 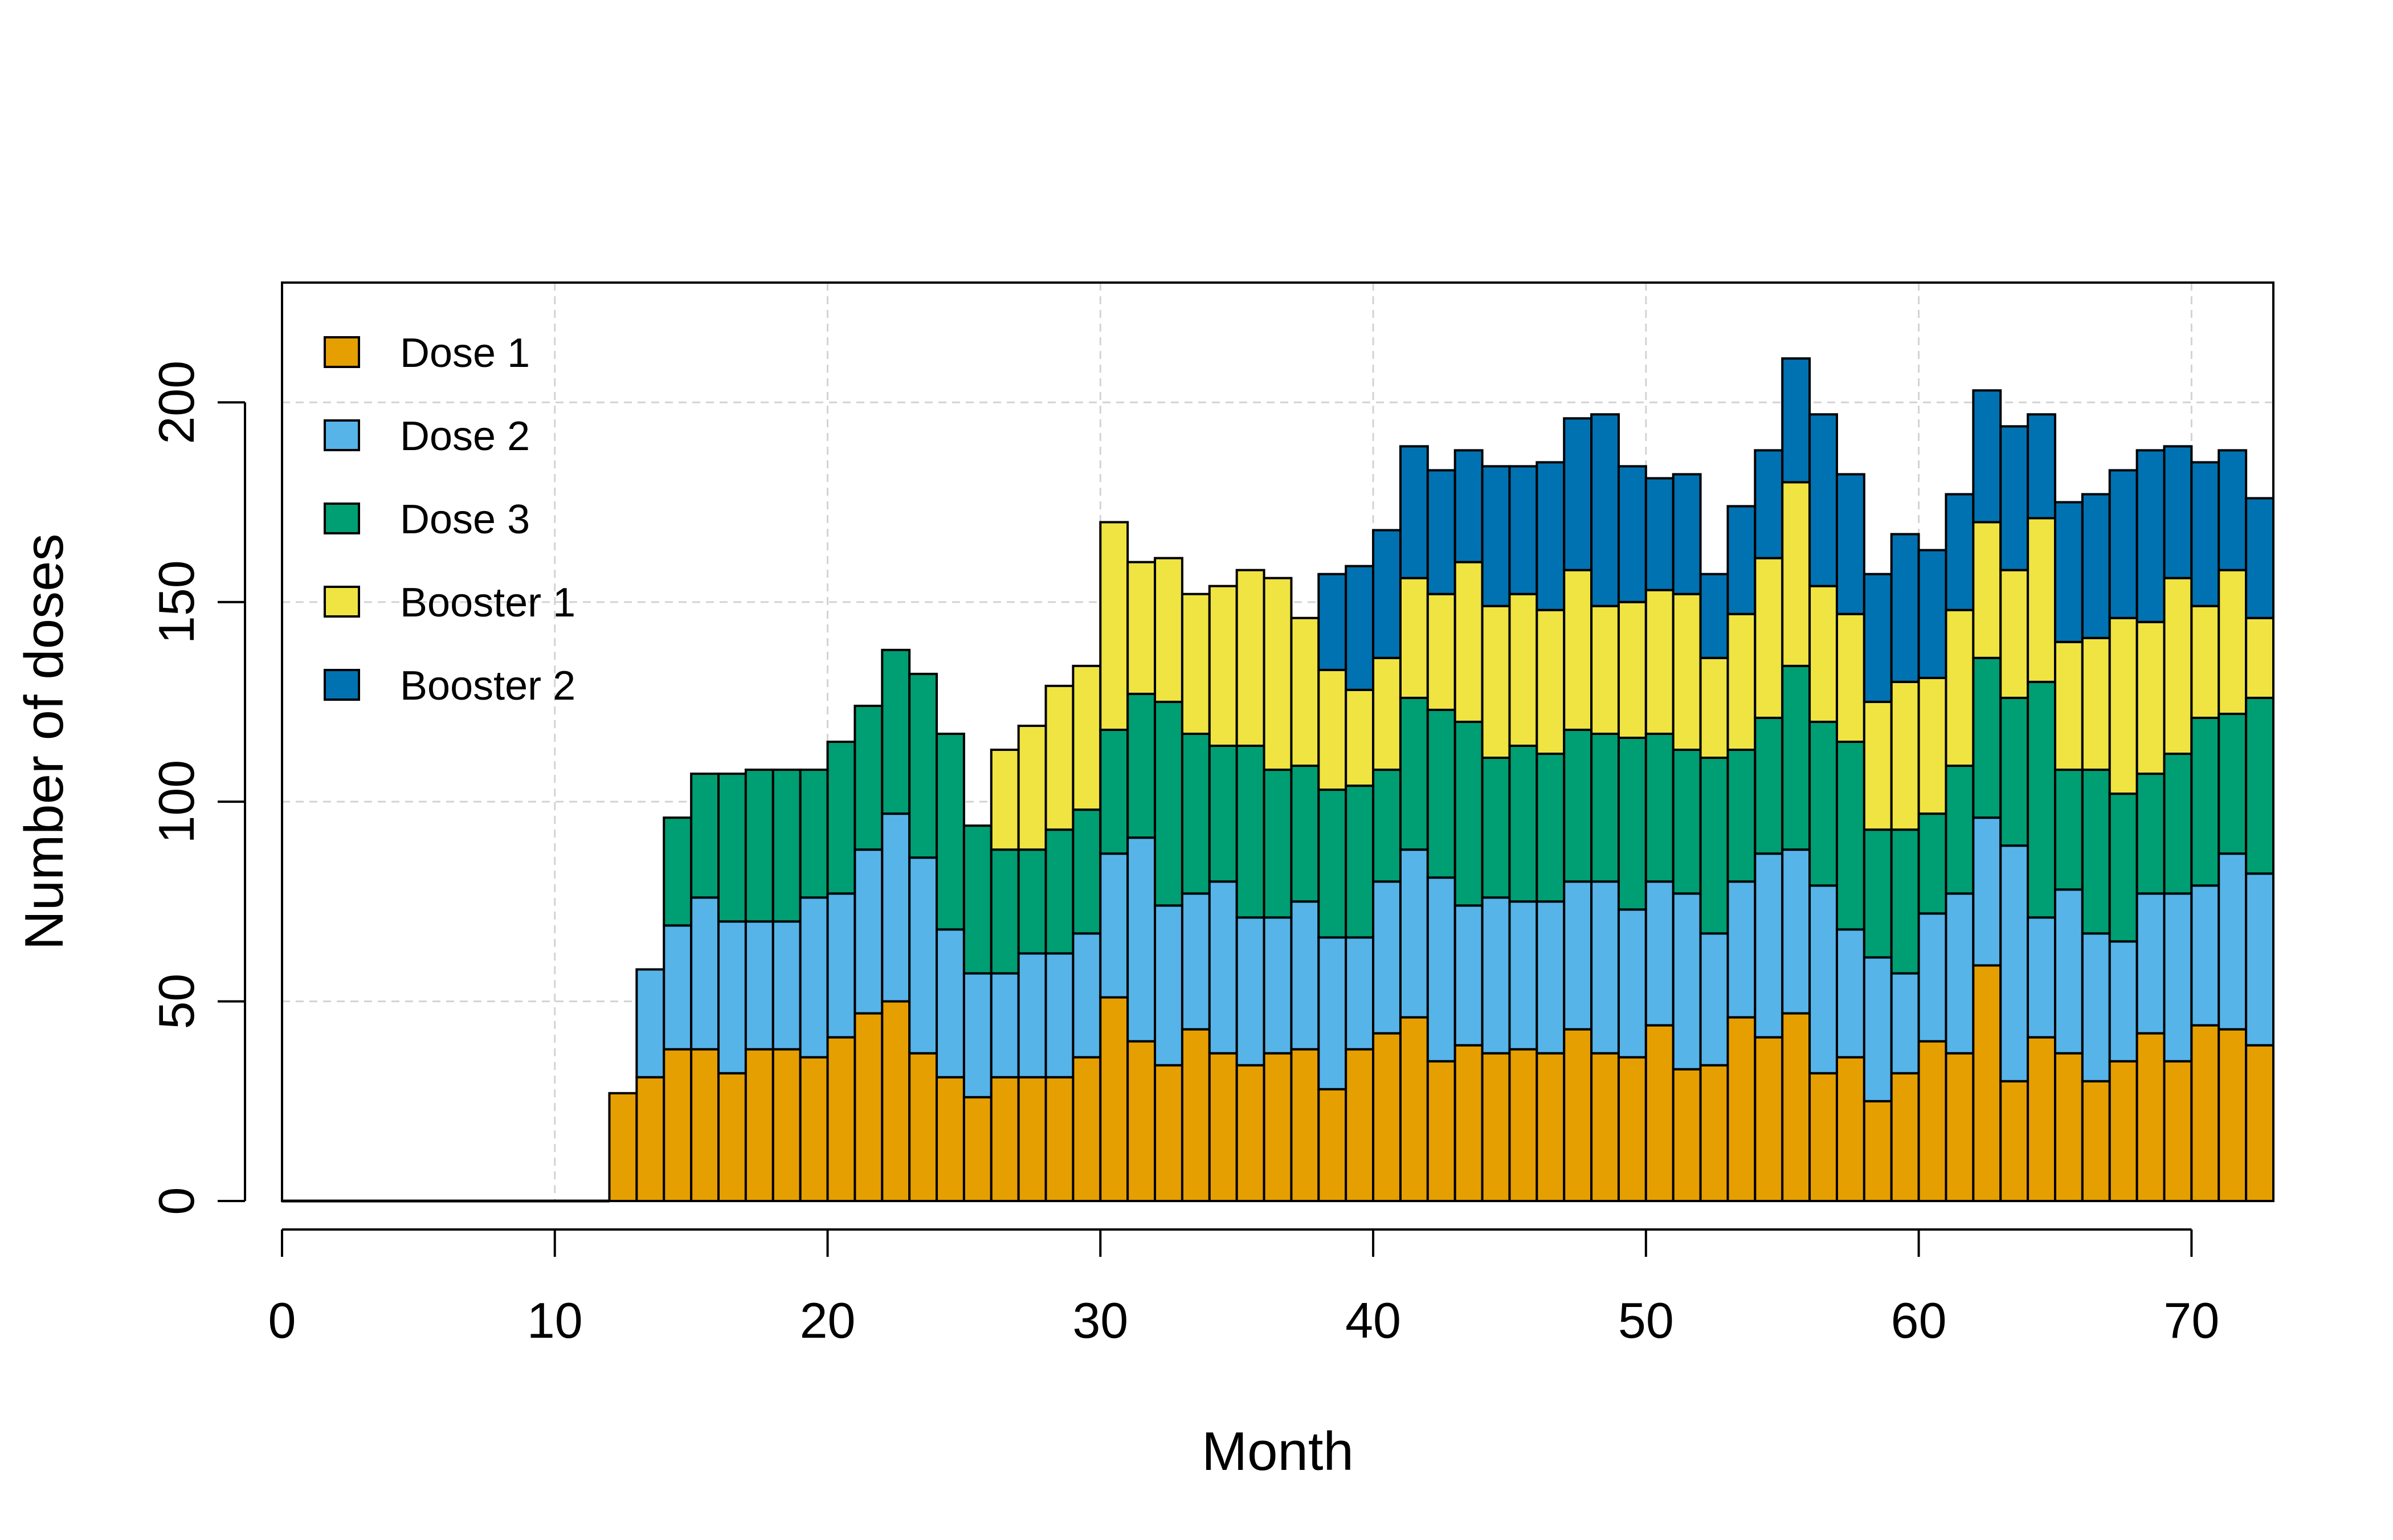 I want to click on legend: Dose 1 Dose 2 Dose 3 Booster 1 Booster 2, so click(x=449, y=519).